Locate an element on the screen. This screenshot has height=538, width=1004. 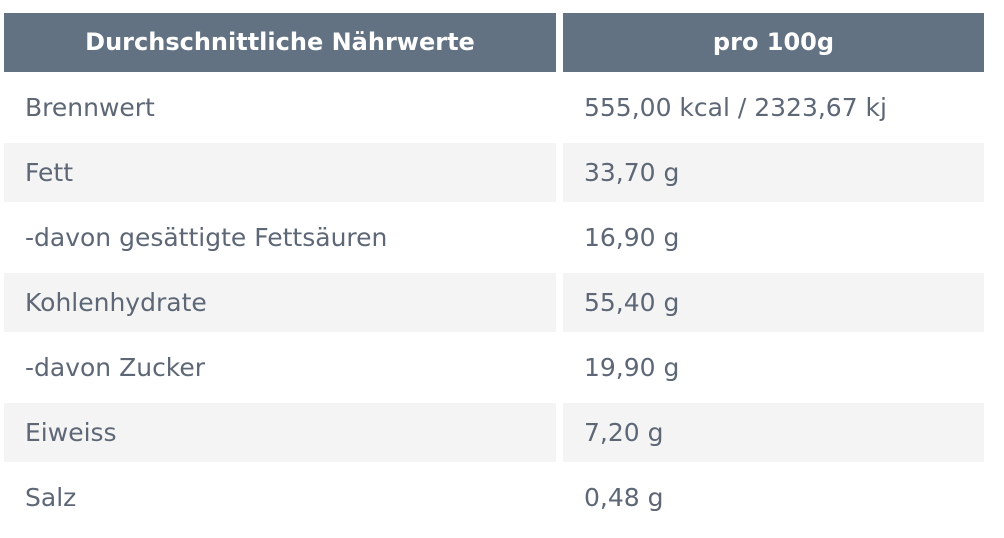
value-cell: 7,20 g is located at coordinates (773, 432).